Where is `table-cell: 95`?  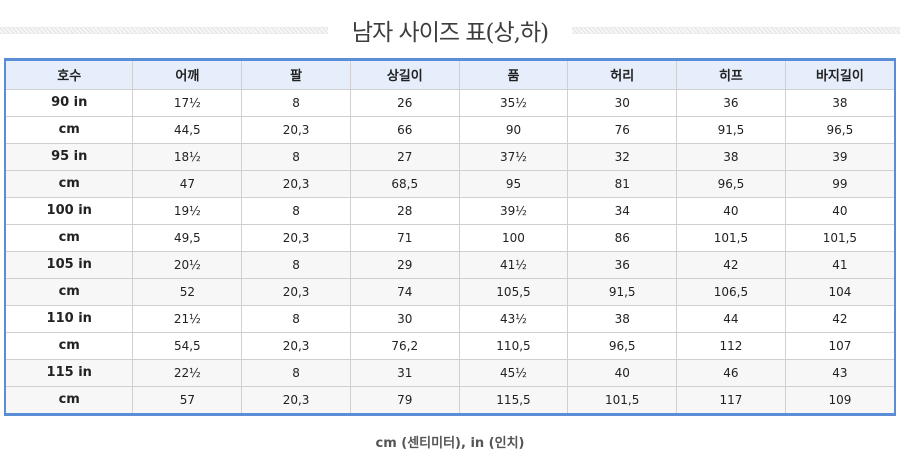
table-cell: 95 is located at coordinates (513, 183).